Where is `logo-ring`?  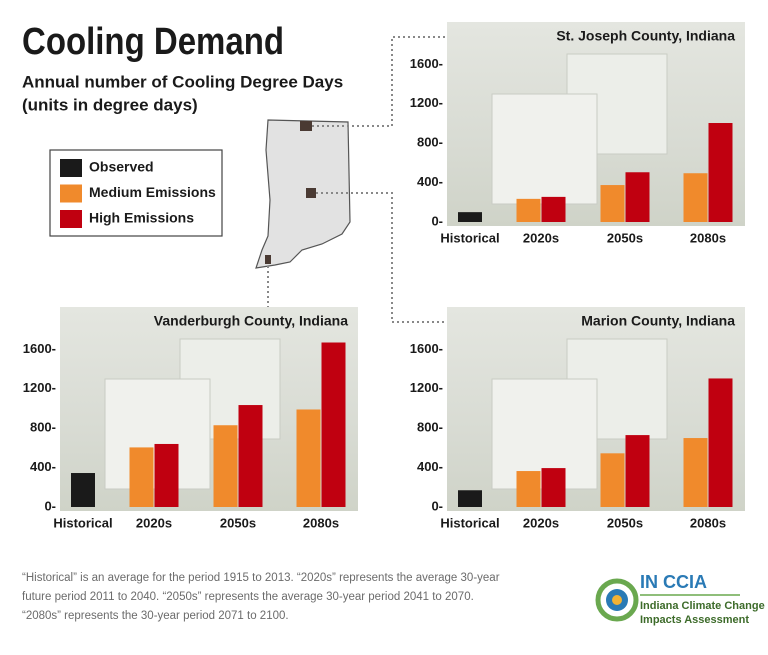
logo-ring is located at coordinates (617, 600).